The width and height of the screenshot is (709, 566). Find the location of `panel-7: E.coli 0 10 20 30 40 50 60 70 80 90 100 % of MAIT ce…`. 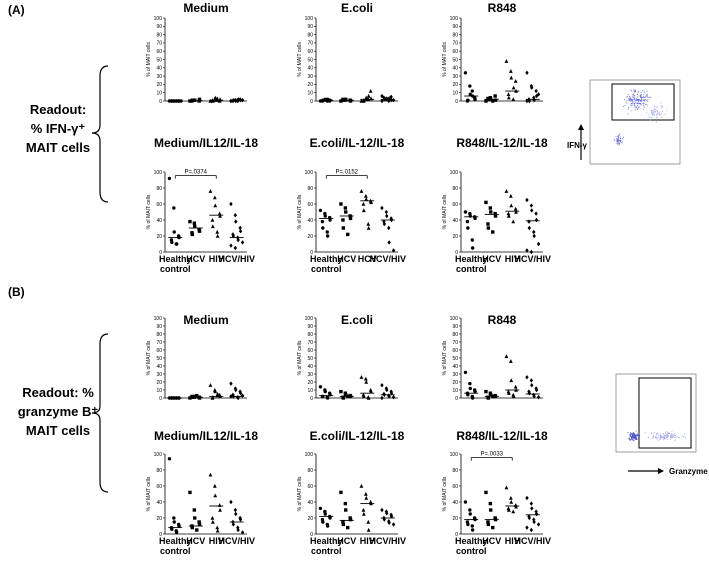

panel-7: E.coli 0 10 20 30 40 50 60 70 80 90 100 % of MAIT ce… is located at coordinates (347, 357).